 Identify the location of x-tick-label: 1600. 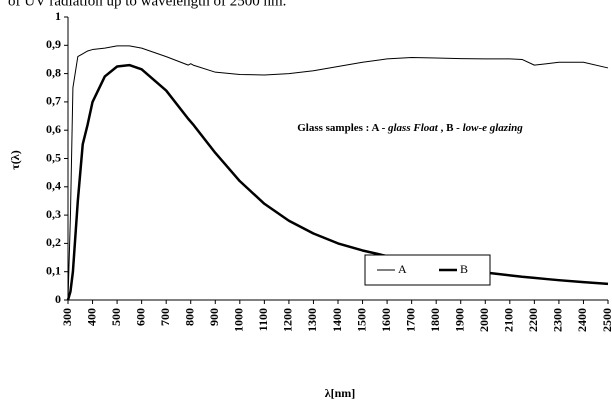
(386, 320).